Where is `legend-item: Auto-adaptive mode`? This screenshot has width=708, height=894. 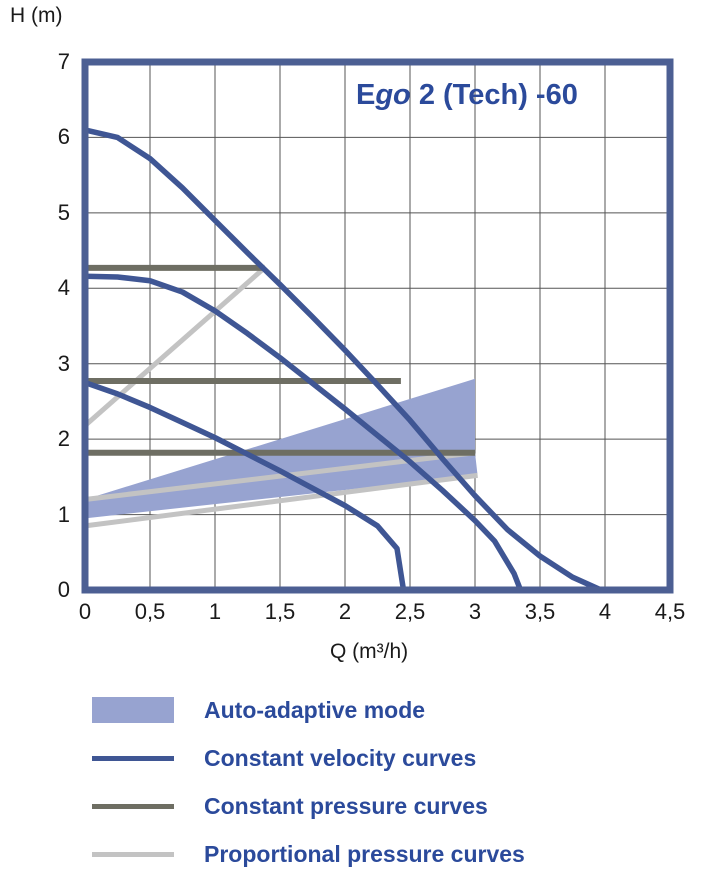 legend-item: Auto-adaptive mode is located at coordinates (392, 710).